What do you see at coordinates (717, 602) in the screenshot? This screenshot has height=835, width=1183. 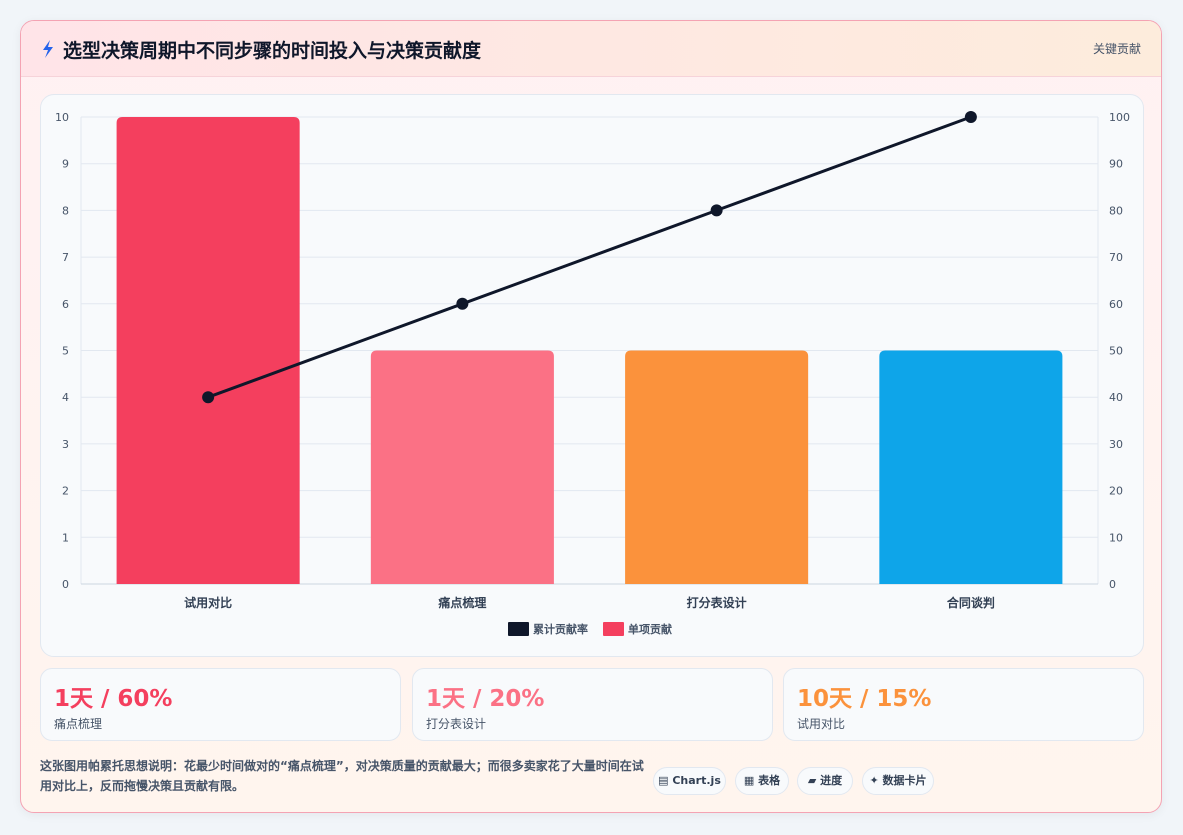 I see `x-tick-label: 打分表设计` at bounding box center [717, 602].